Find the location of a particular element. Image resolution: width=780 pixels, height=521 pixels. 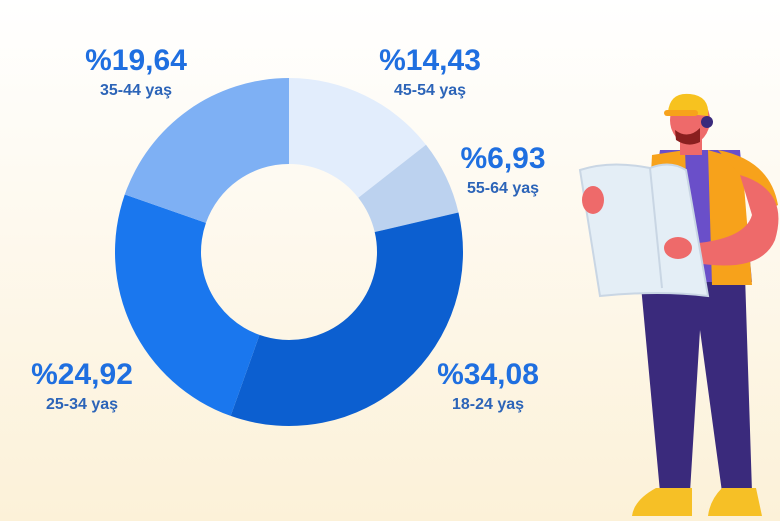

category-label: 45-54 yaş is located at coordinates (430, 90).